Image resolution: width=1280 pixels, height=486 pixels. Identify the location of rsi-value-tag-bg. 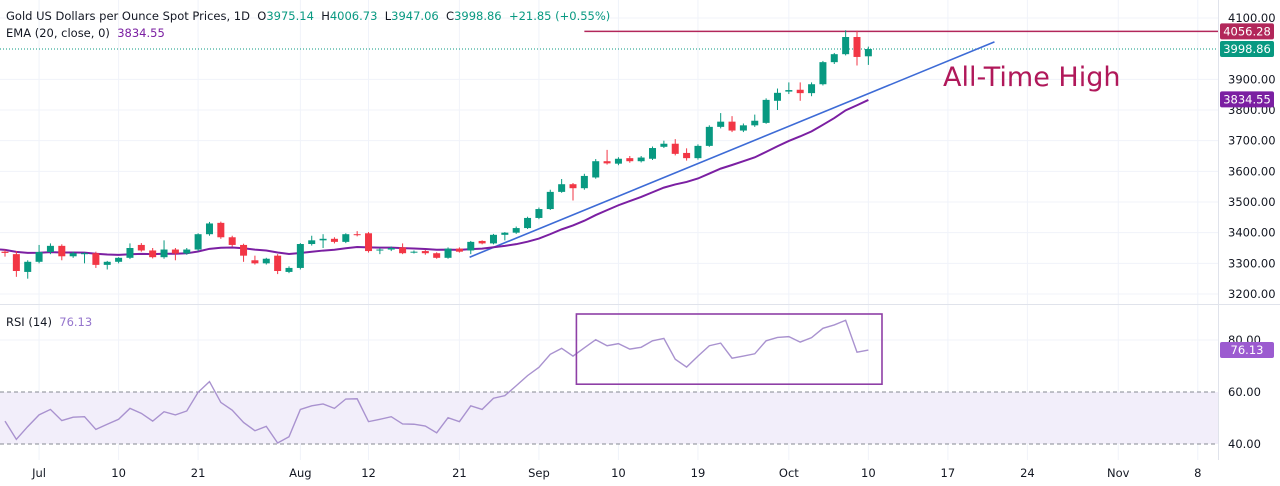
(1247, 350).